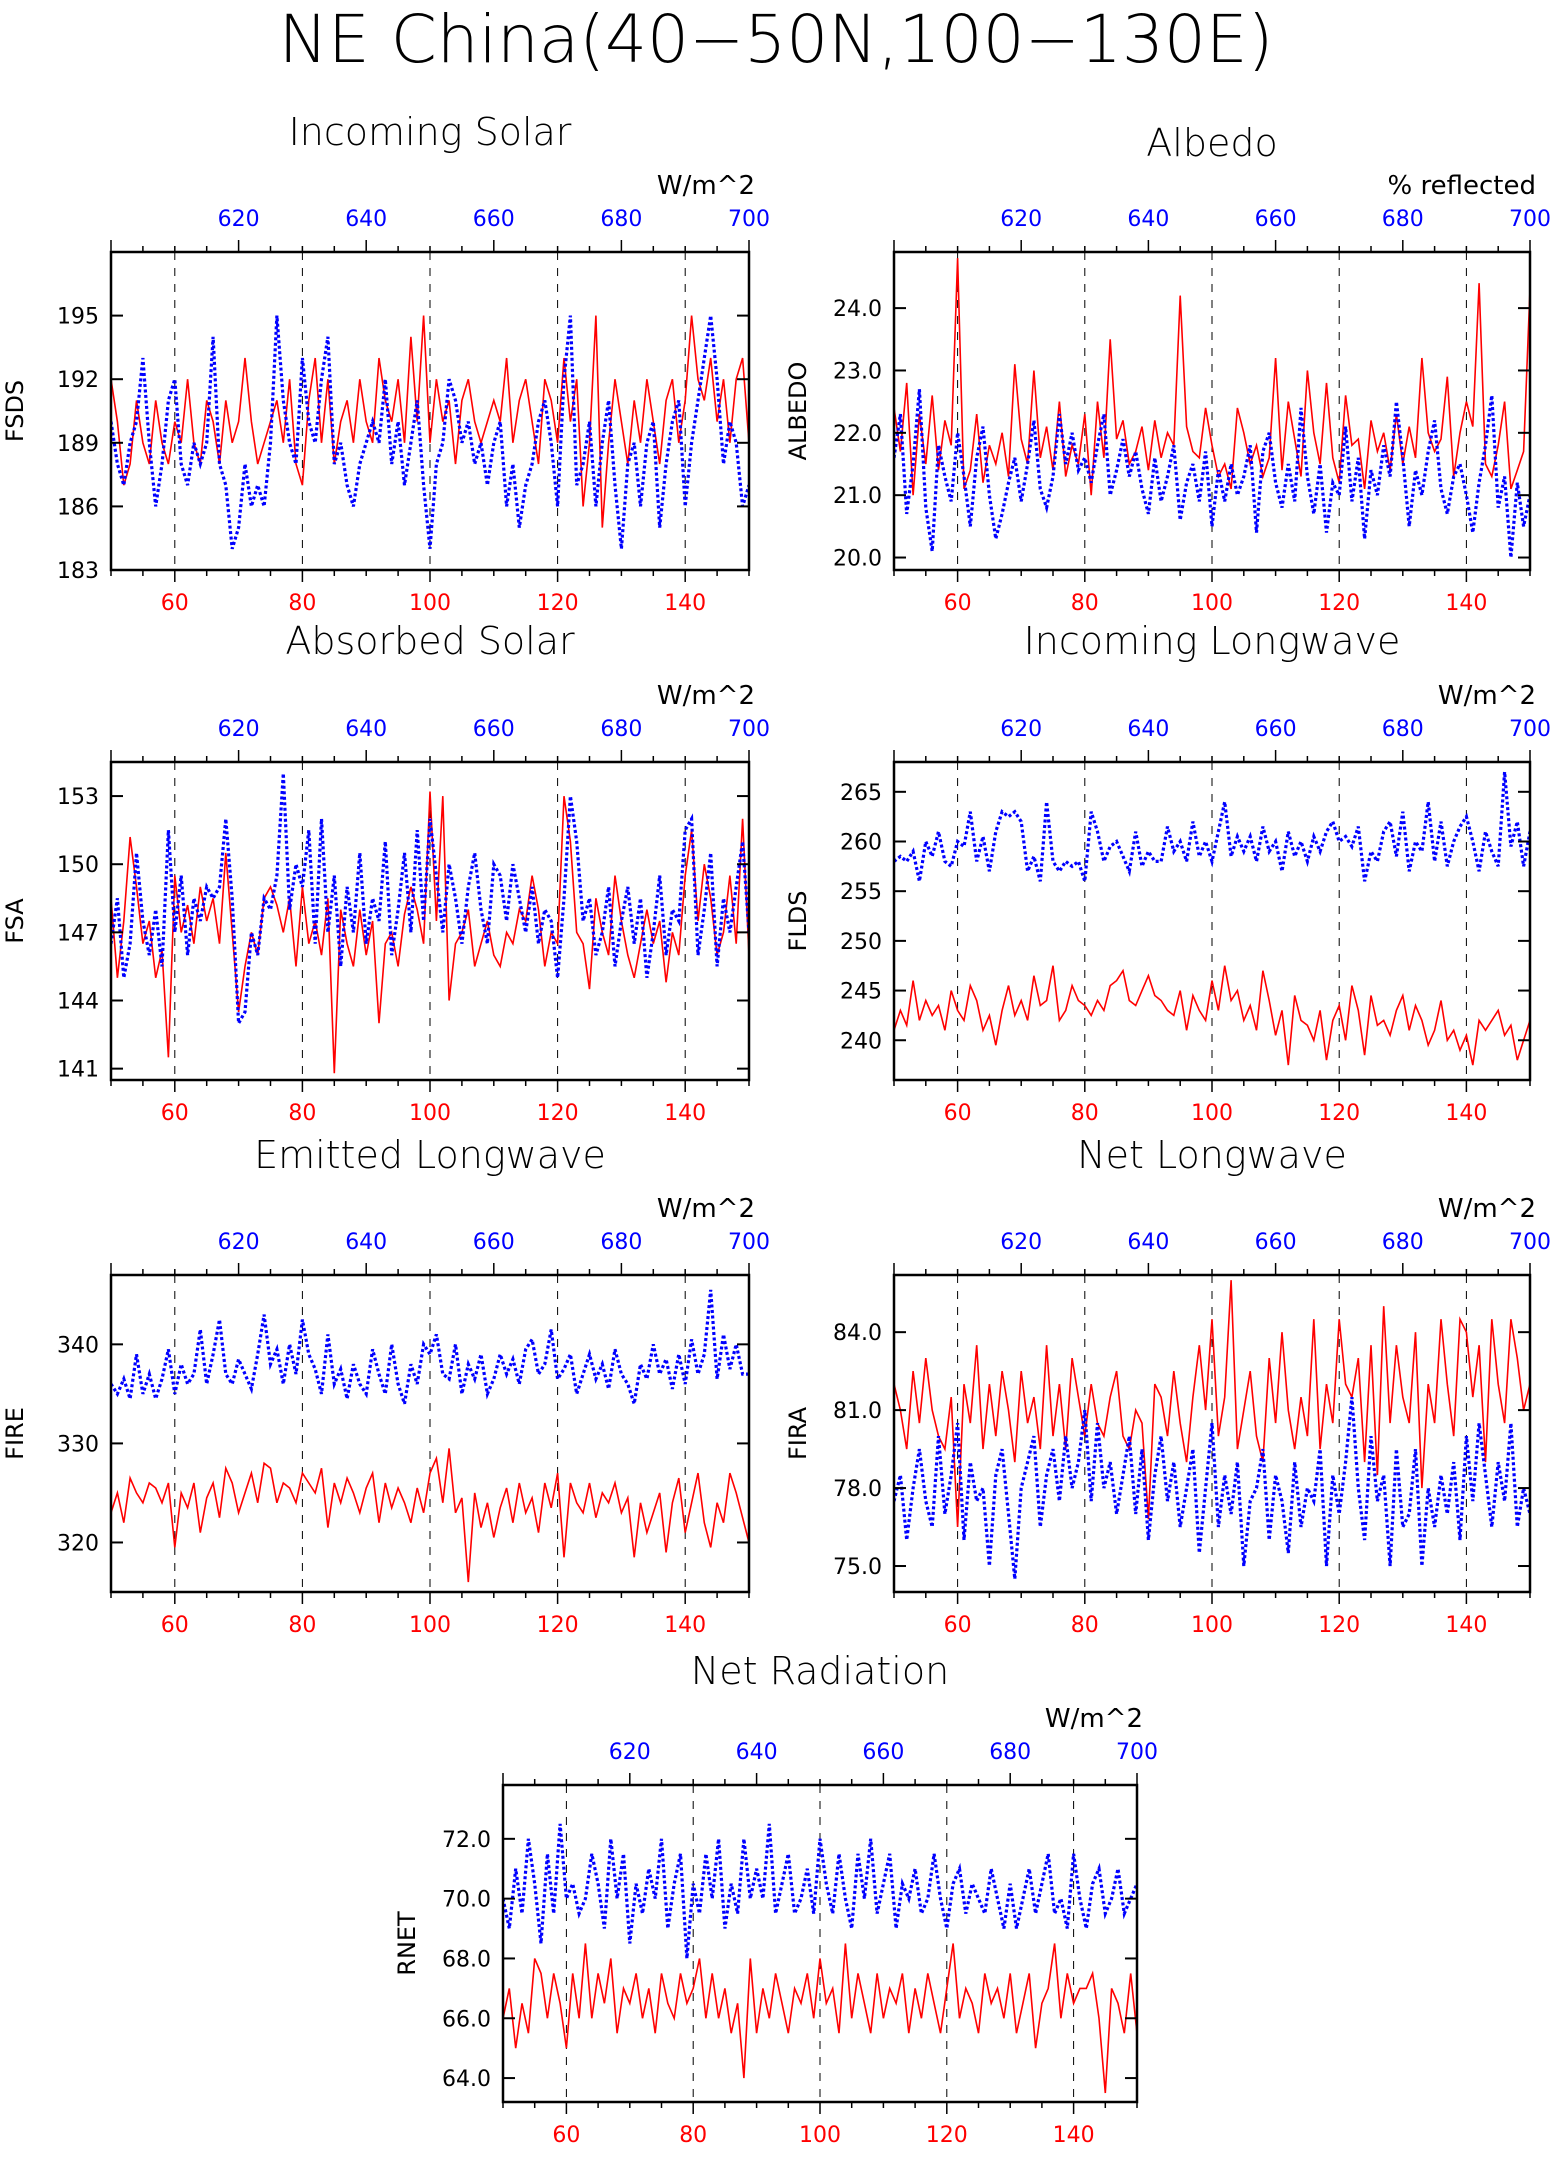 This screenshot has width=1553, height=2160. Describe the element at coordinates (78, 444) in the screenshot. I see `y-tick-label: 189` at that location.